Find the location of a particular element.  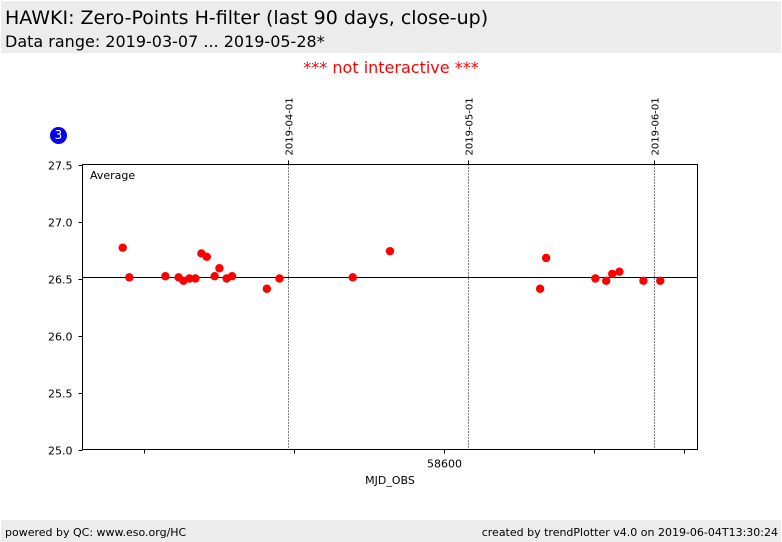

y-axis: 25.0 25.5 26.0 26.5 27.0 27.5 is located at coordinates (65, 309).